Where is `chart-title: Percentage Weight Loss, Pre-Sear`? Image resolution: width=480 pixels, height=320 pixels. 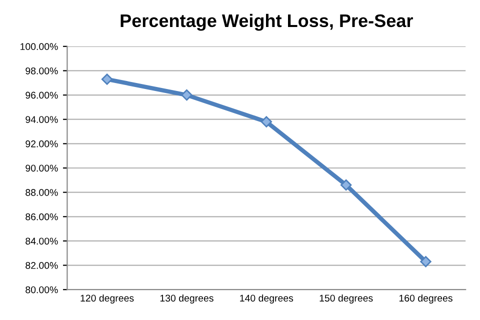
chart-title: Percentage Weight Loss, Pre-Sear is located at coordinates (266, 22).